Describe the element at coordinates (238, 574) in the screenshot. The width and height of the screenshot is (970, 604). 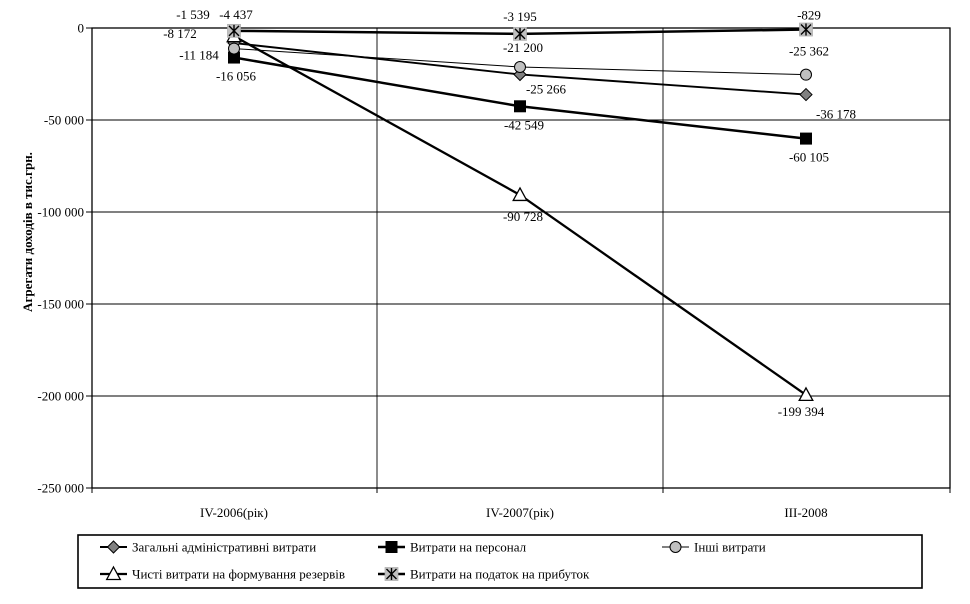
I see `legend-item-label: Чисті витрати на формування резервів` at that location.